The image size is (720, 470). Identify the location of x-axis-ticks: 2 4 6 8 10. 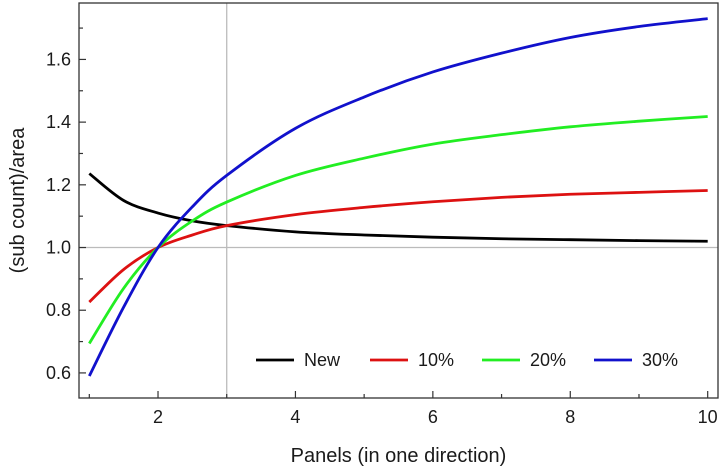
(403, 409).